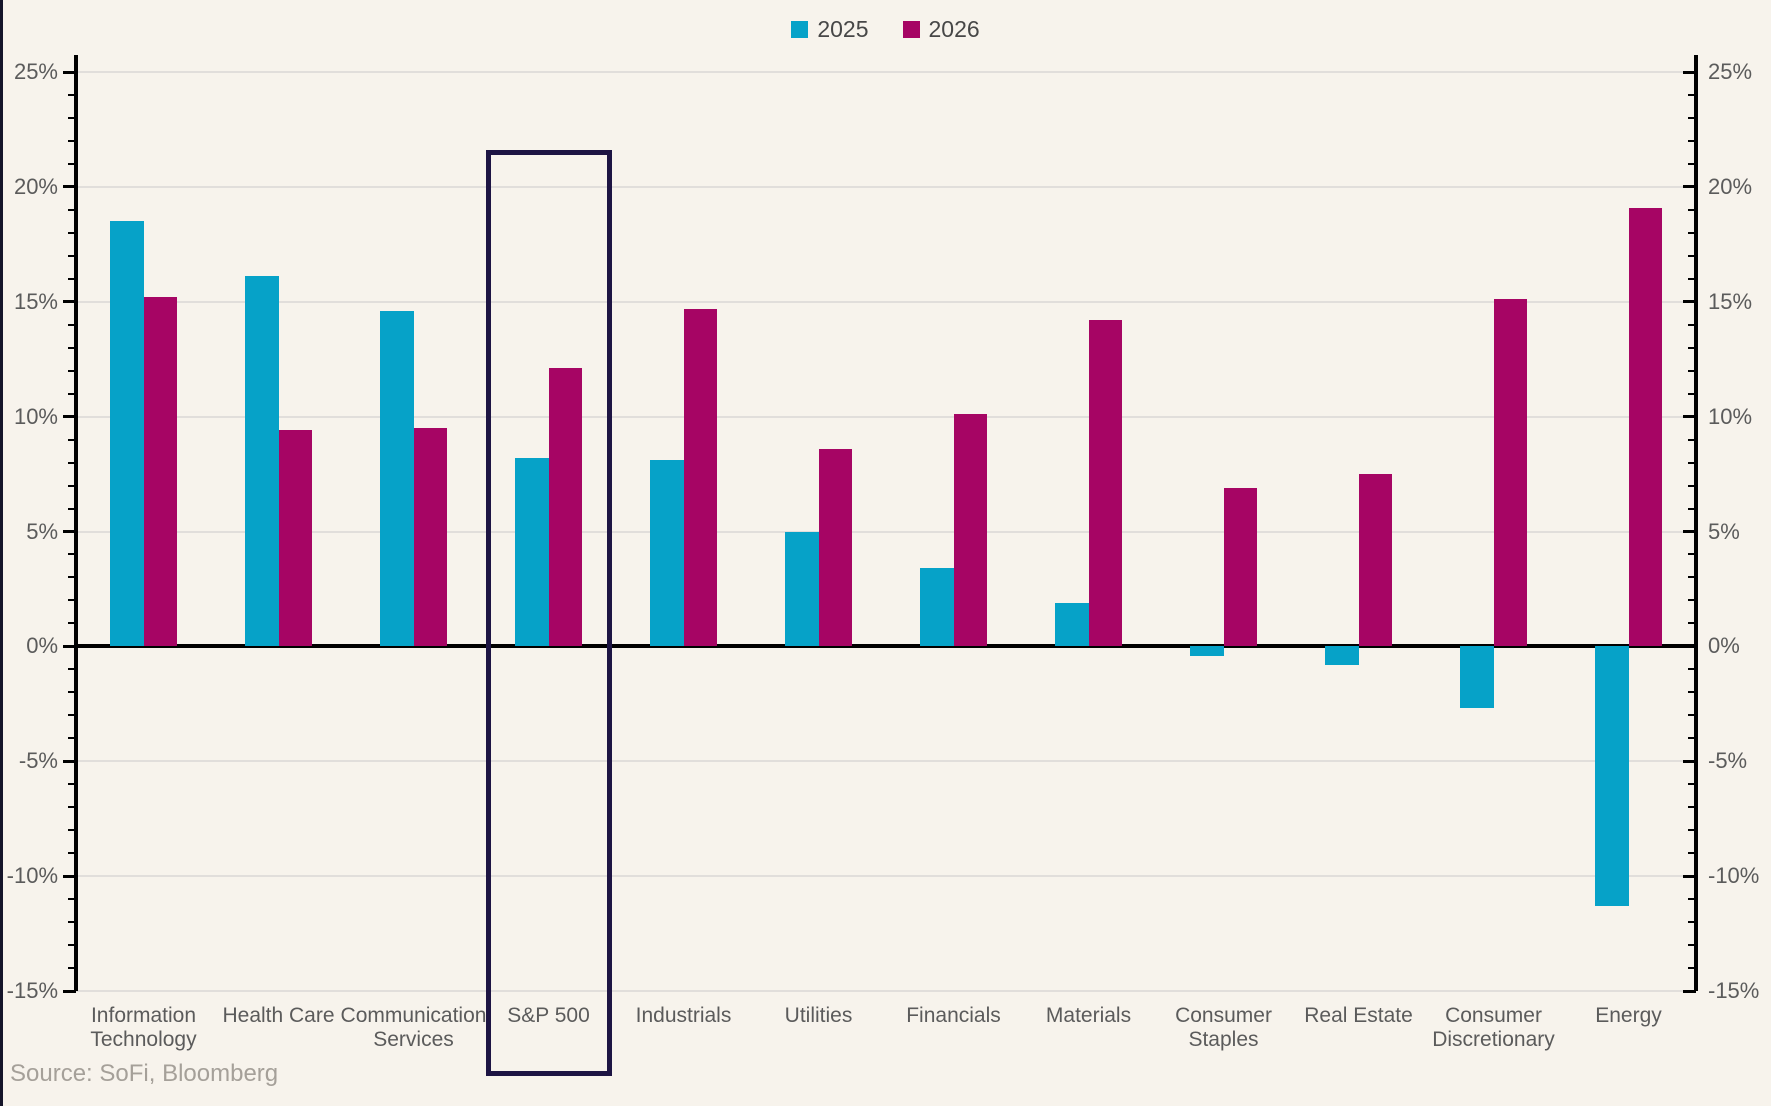 The height and width of the screenshot is (1106, 1771). I want to click on bar-2026-materials, so click(1105, 483).